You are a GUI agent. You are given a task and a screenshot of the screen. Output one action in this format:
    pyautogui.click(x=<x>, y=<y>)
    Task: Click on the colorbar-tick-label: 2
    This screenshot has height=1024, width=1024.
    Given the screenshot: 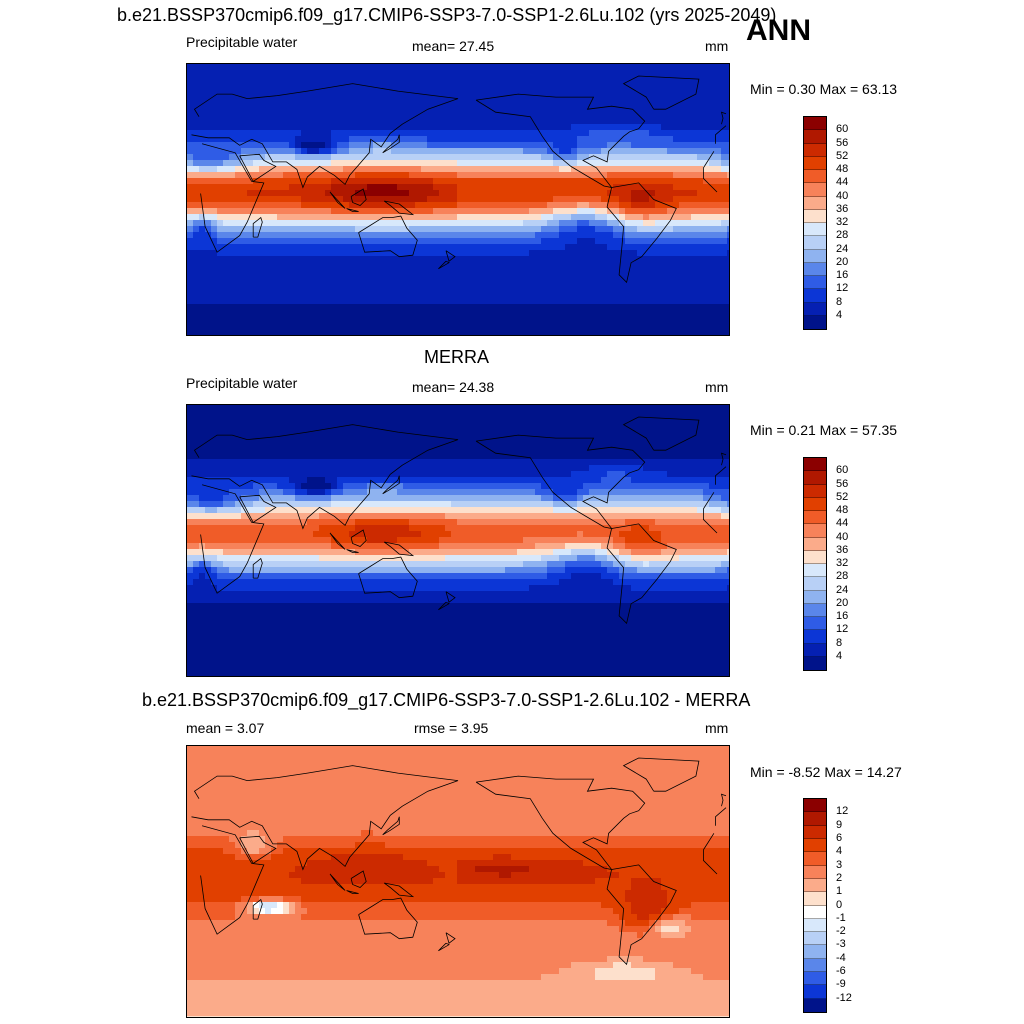 What is the action you would take?
    pyautogui.click(x=839, y=877)
    